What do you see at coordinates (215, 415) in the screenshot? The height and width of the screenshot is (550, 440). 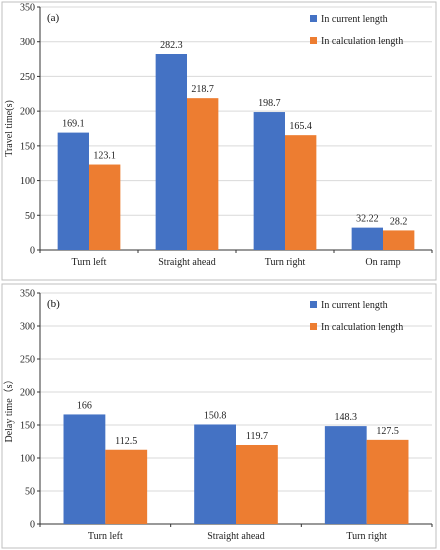 I see `data-label: 150.8` at bounding box center [215, 415].